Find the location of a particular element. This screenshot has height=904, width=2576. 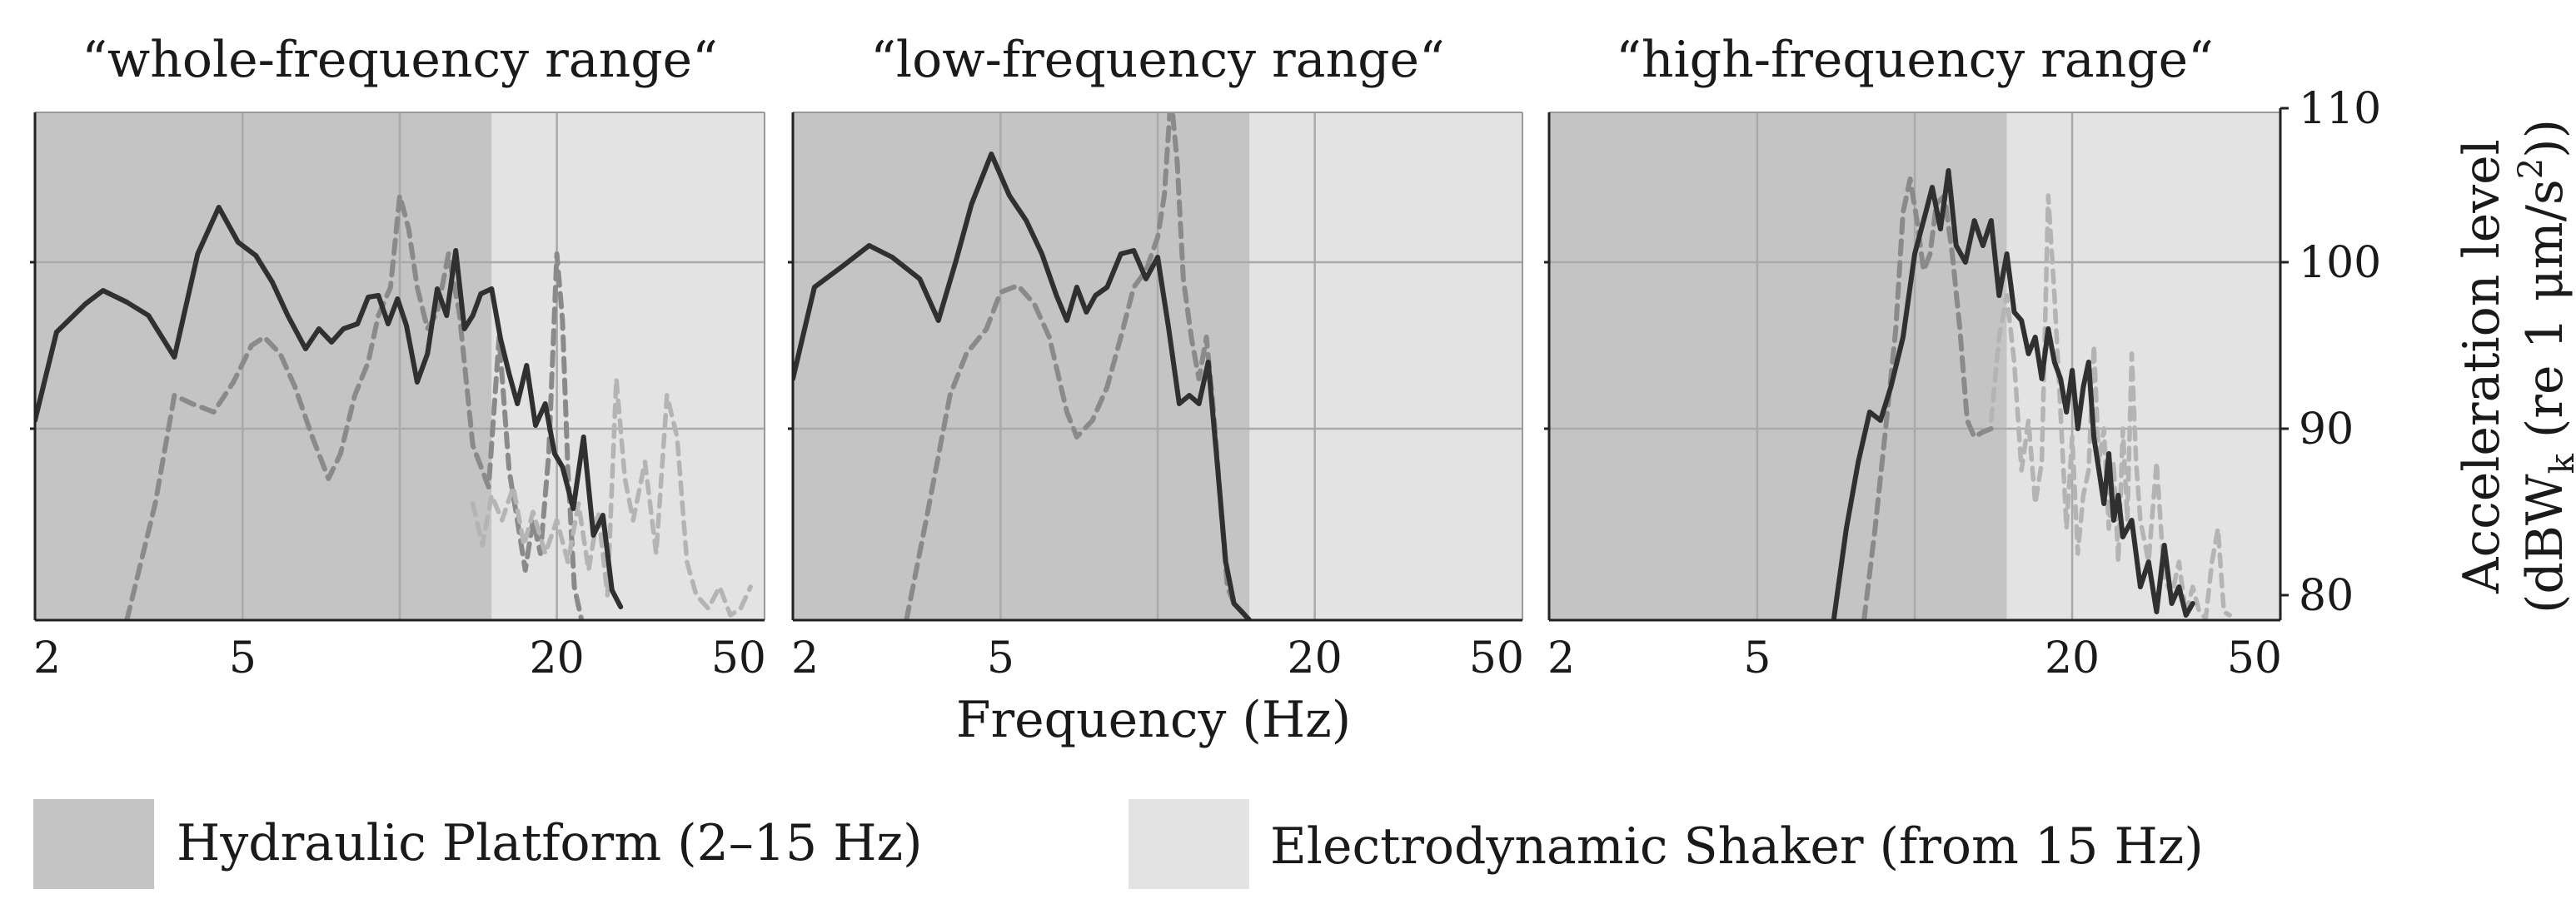

y-axis-label-line2: (dBWk (re 1 μm/s2)) is located at coordinates (2544, 366).